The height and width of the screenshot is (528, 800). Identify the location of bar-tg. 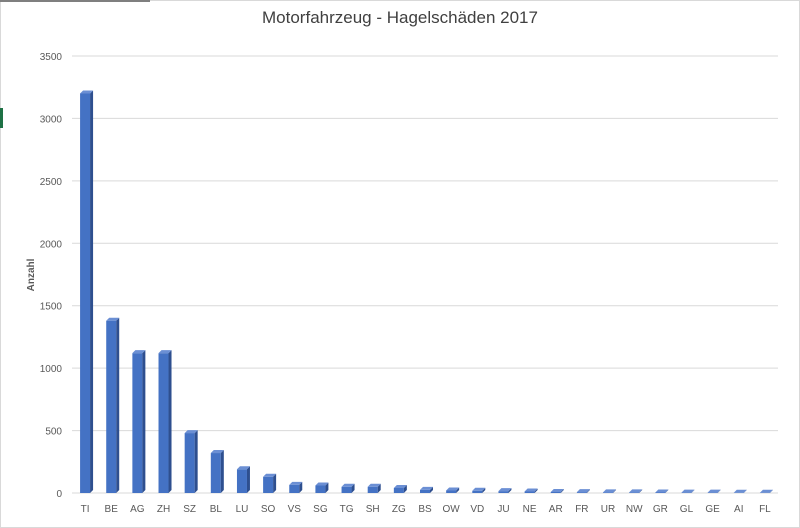
(348, 488).